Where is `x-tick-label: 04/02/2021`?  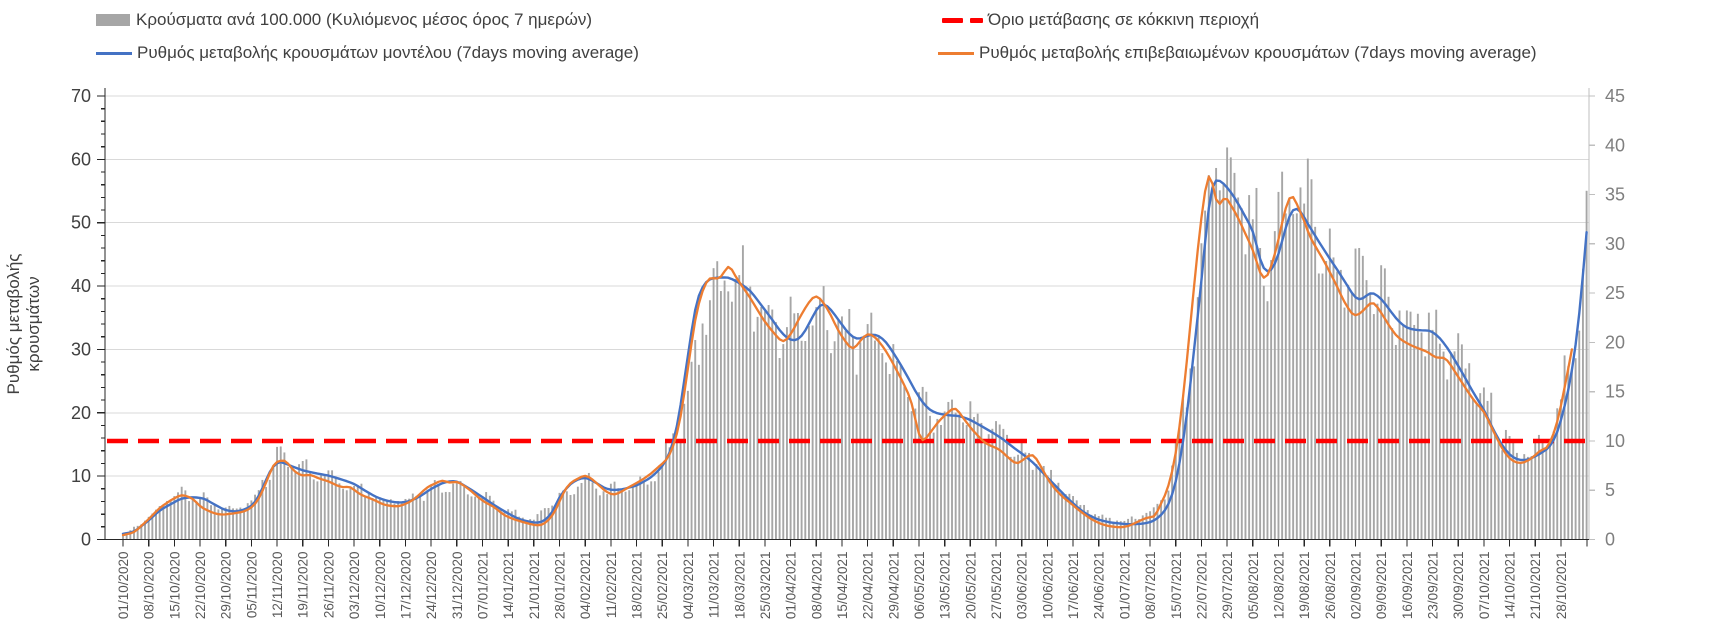
x-tick-label: 04/02/2021 is located at coordinates (585, 586).